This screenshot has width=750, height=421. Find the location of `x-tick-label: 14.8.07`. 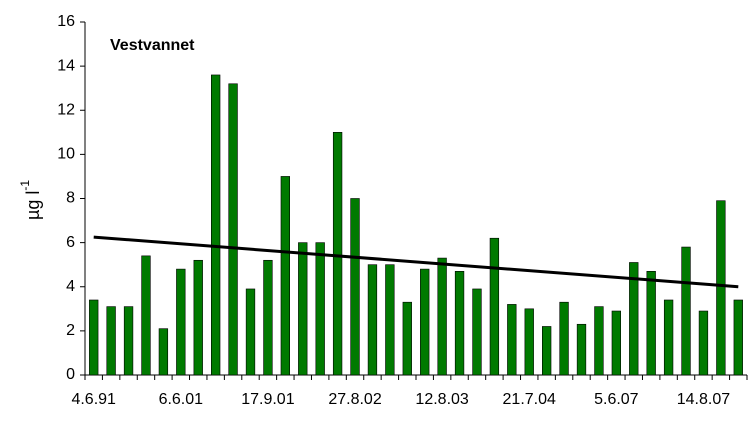

x-tick-label: 14.8.07 is located at coordinates (703, 399).